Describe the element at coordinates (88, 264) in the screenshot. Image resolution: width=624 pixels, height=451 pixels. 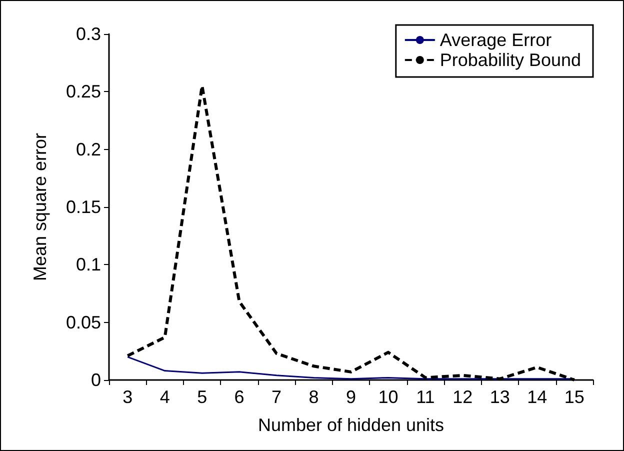
I see `y-tick-label: 0.1` at that location.